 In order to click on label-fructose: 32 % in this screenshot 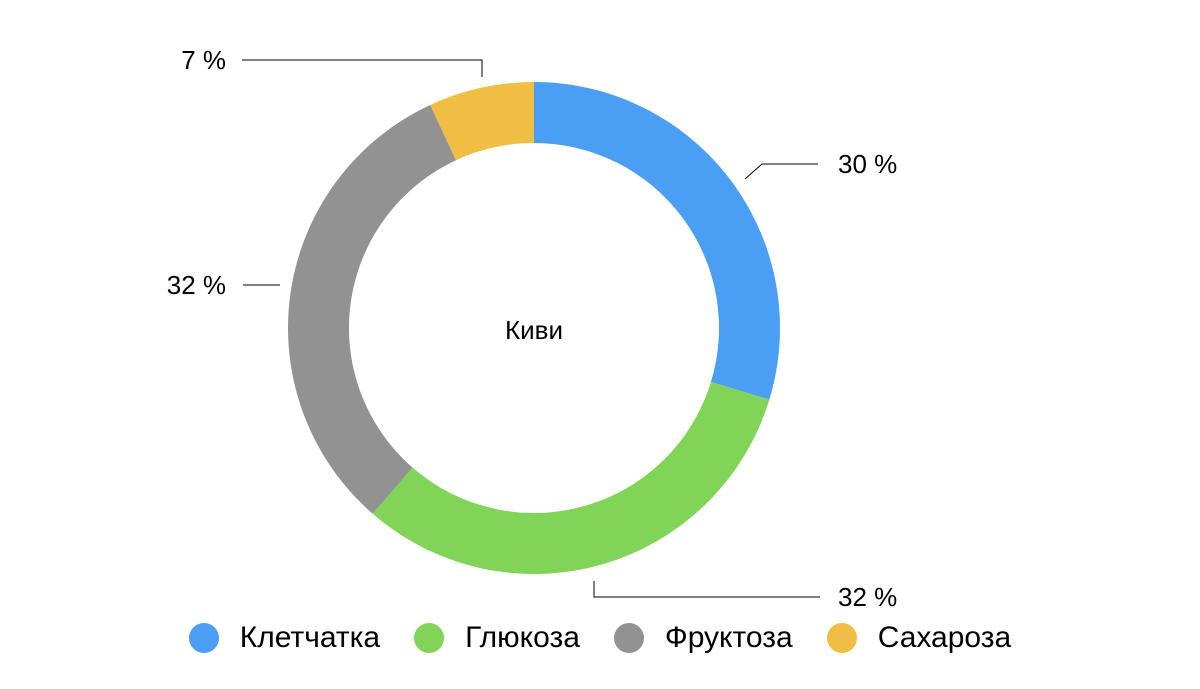, I will do `click(196, 285)`.